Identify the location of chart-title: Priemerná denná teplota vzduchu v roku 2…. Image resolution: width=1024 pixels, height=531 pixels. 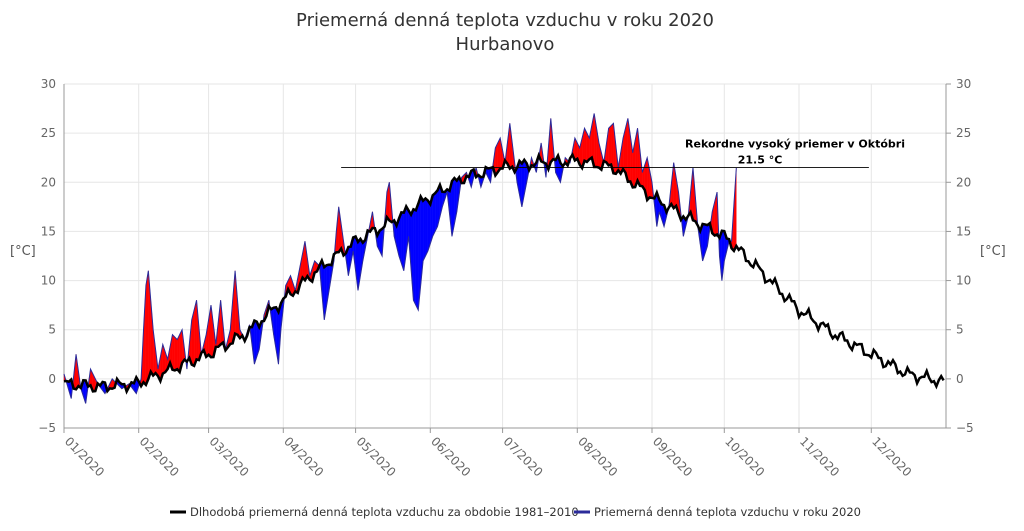
(505, 20).